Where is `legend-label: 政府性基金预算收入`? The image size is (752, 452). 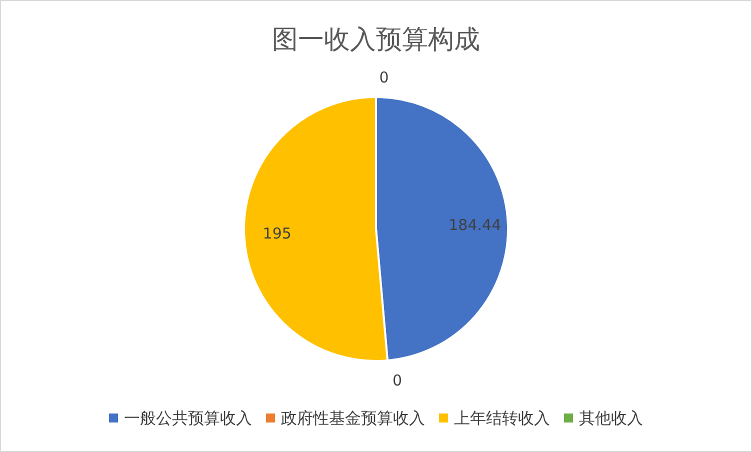
legend-label: 政府性基金预算收入 is located at coordinates (353, 418).